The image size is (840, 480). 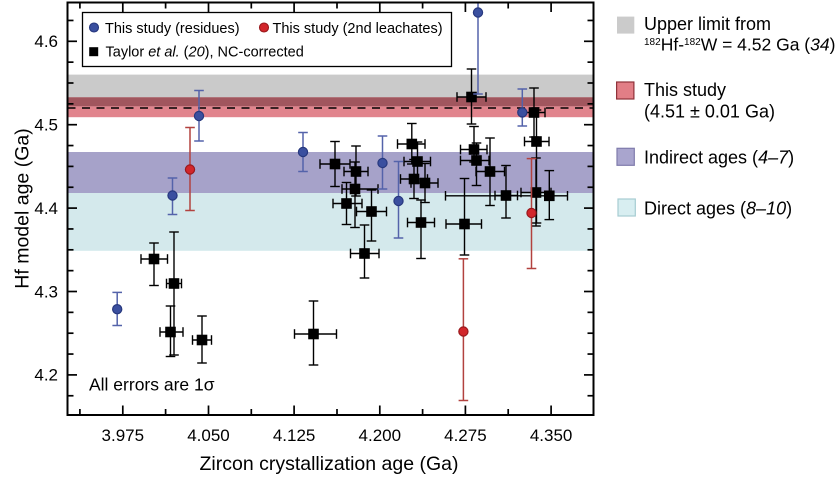 I want to click on svg-text: This study (residues), so click(x=172, y=29).